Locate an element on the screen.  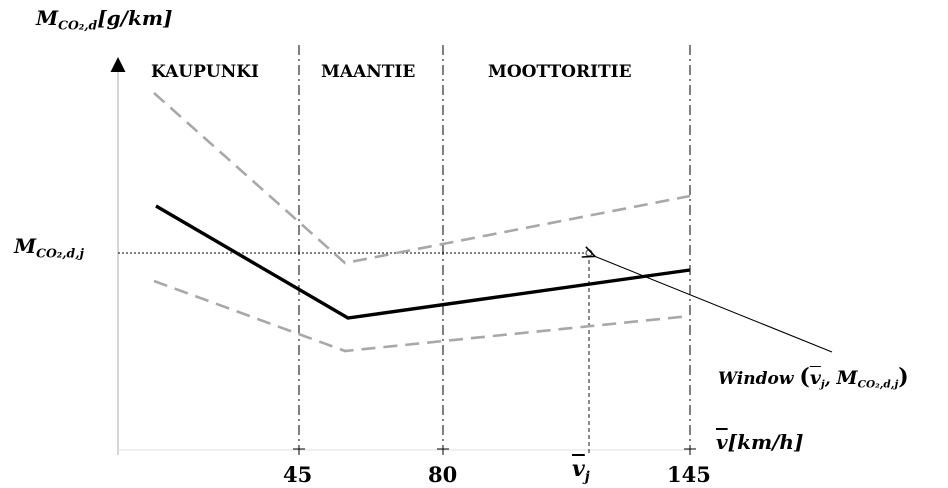
y-axis-title: MCO₂,d[g/km] is located at coordinates (104, 19).